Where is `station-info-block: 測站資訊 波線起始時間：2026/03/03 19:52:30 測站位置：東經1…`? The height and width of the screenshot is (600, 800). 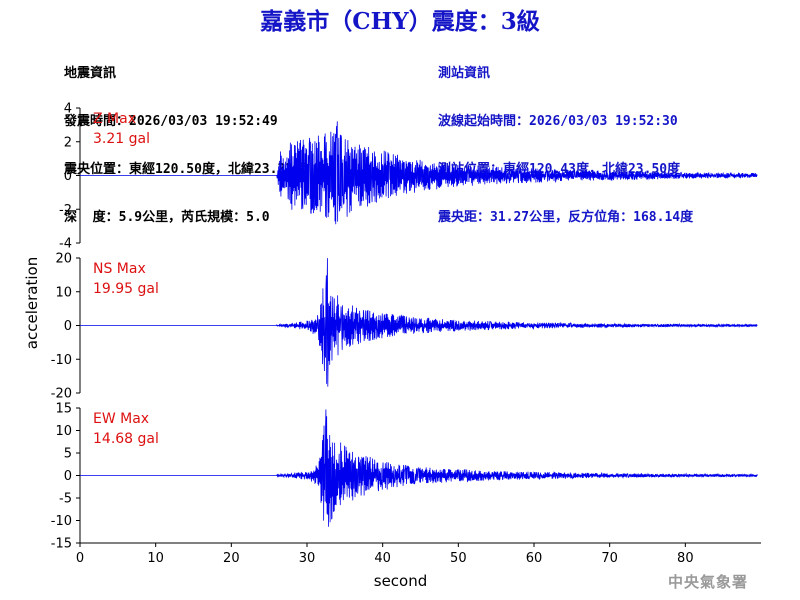
station-info-block: 測站資訊 波線起始時間：2026/03/03 19:52:30 測站位置：東經1… is located at coordinates (565, 146).